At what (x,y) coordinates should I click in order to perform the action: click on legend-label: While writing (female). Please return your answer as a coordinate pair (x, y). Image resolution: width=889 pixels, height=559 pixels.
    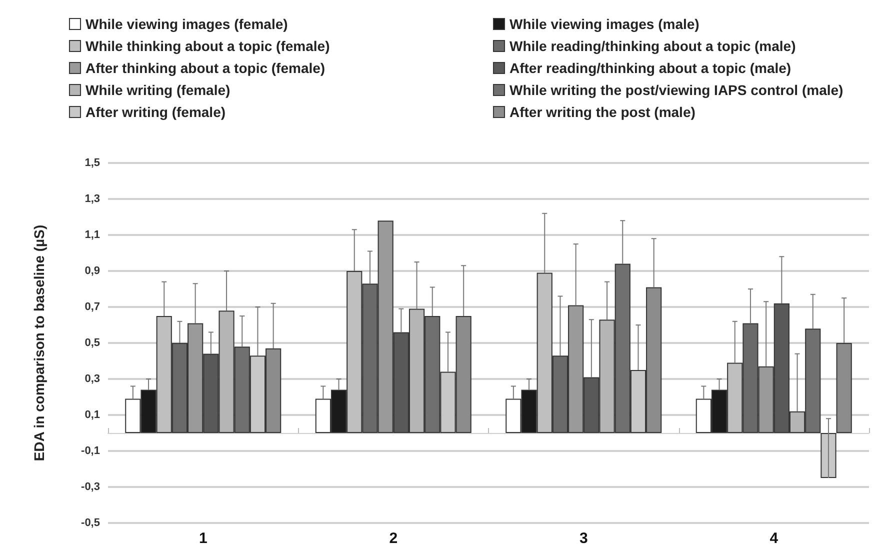
    Looking at the image, I should click on (158, 90).